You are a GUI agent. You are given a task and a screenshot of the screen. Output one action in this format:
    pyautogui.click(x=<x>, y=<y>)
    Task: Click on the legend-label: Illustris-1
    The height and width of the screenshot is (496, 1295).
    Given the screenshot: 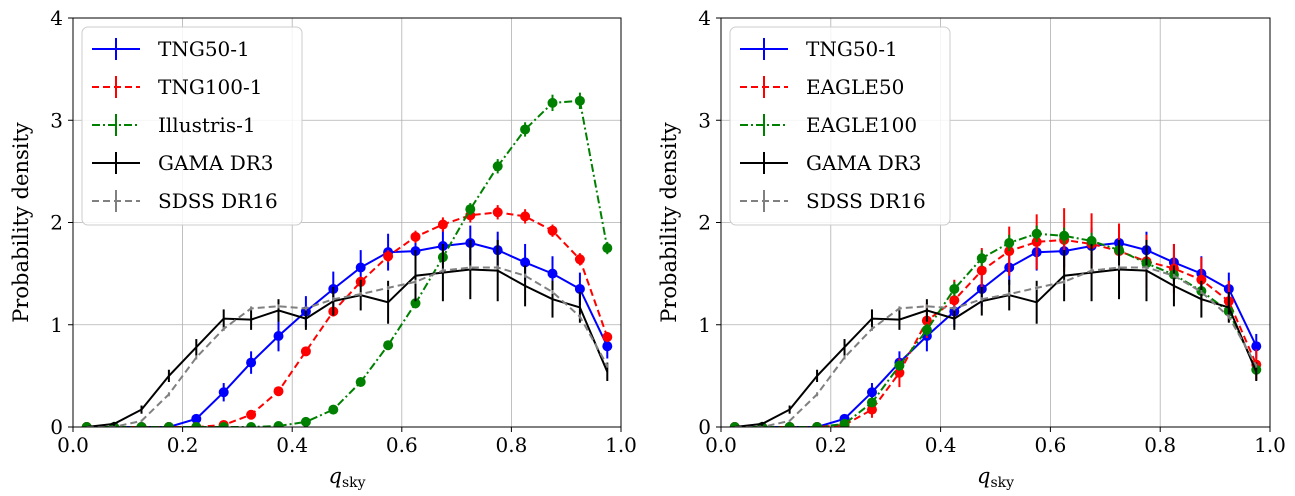 What is the action you would take?
    pyautogui.click(x=207, y=125)
    